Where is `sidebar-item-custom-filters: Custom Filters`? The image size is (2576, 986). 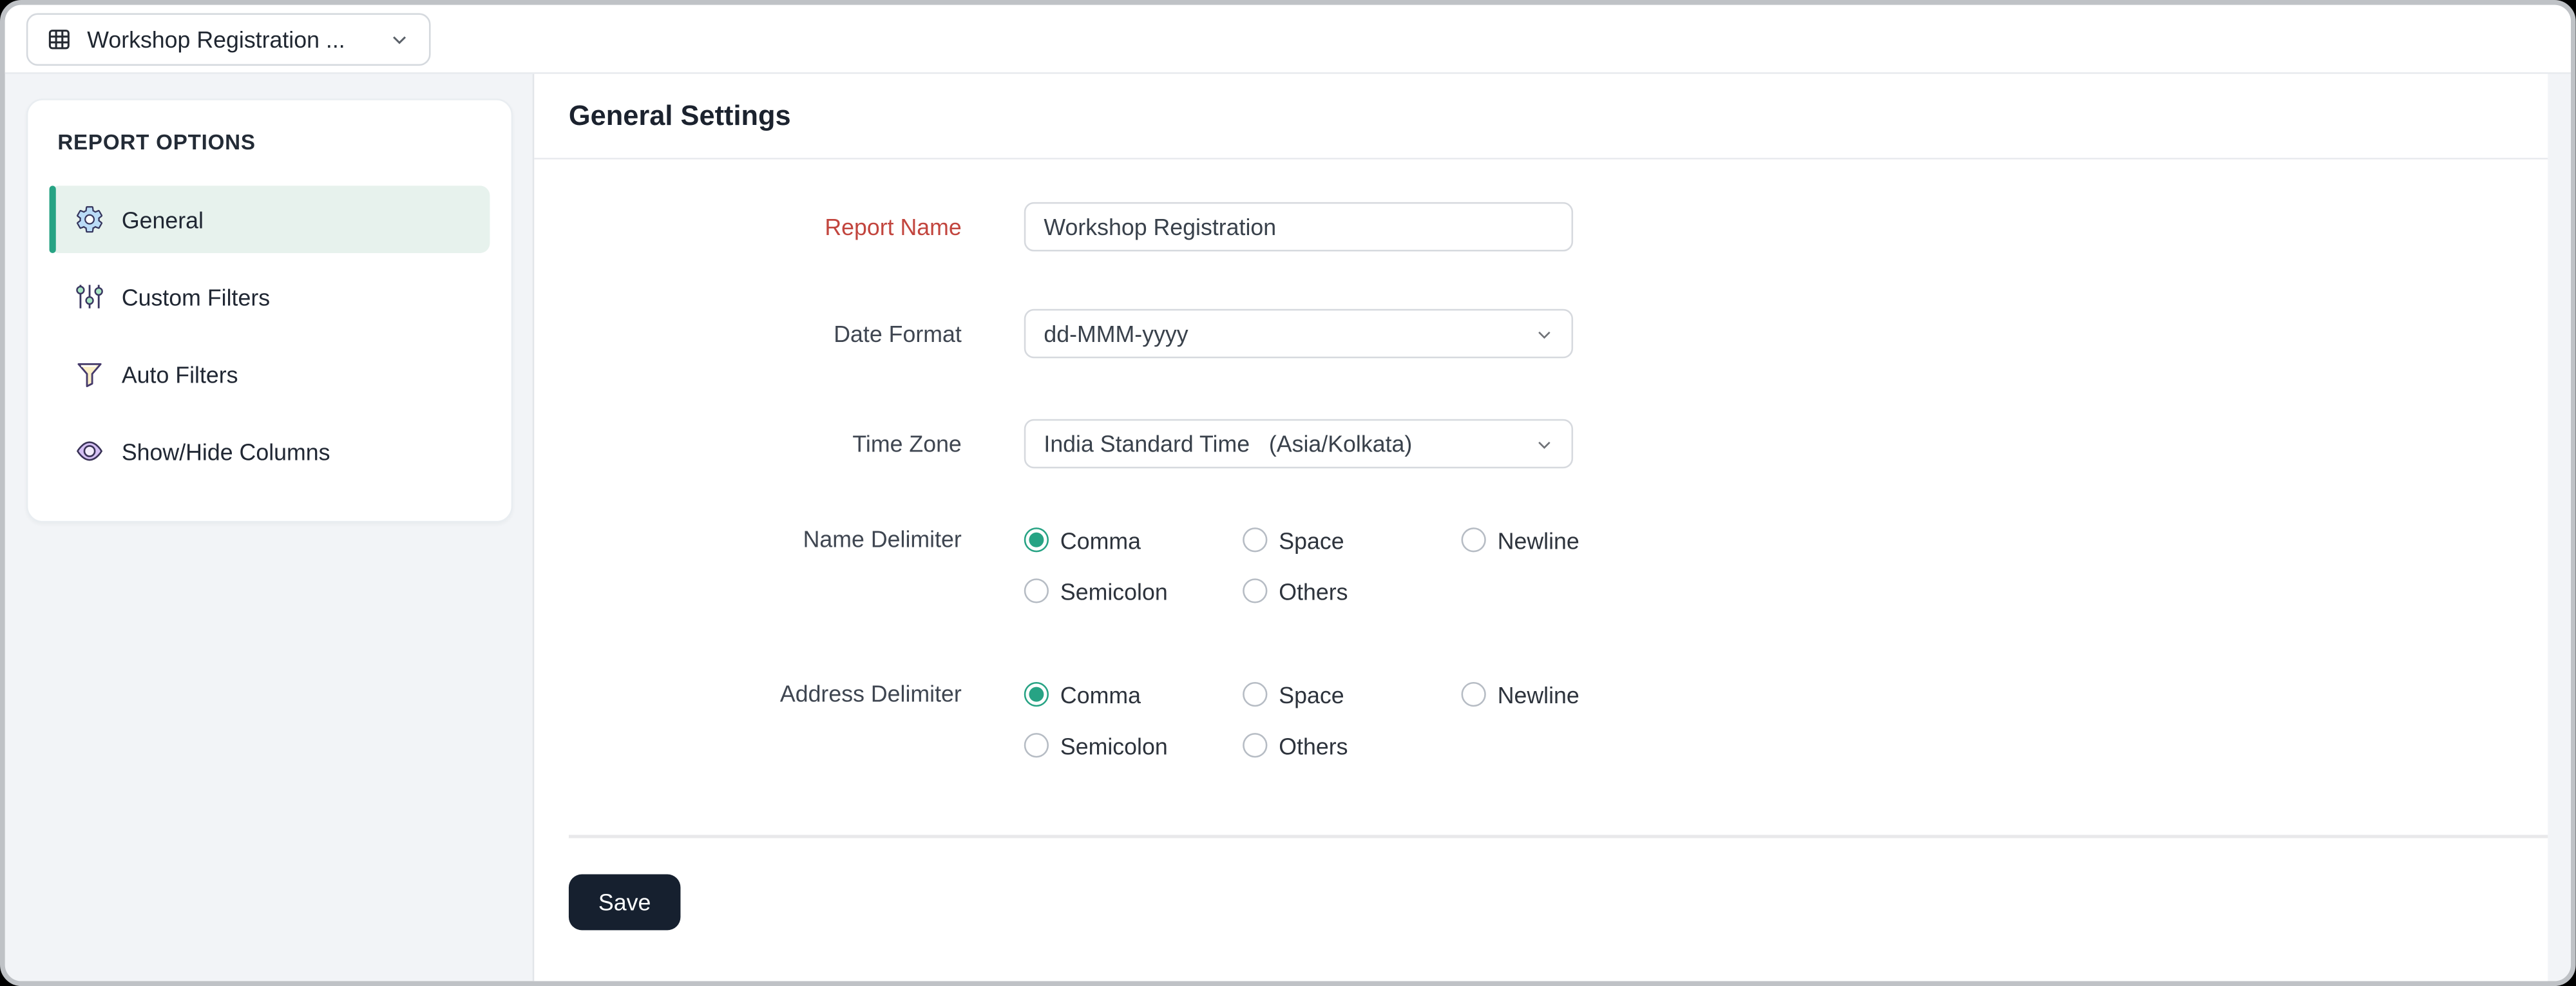
sidebar-item-custom-filters: Custom Filters is located at coordinates (270, 296).